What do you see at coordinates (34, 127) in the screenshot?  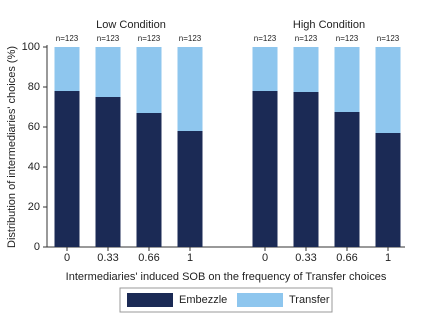 I see `y-tick-label: 60` at bounding box center [34, 127].